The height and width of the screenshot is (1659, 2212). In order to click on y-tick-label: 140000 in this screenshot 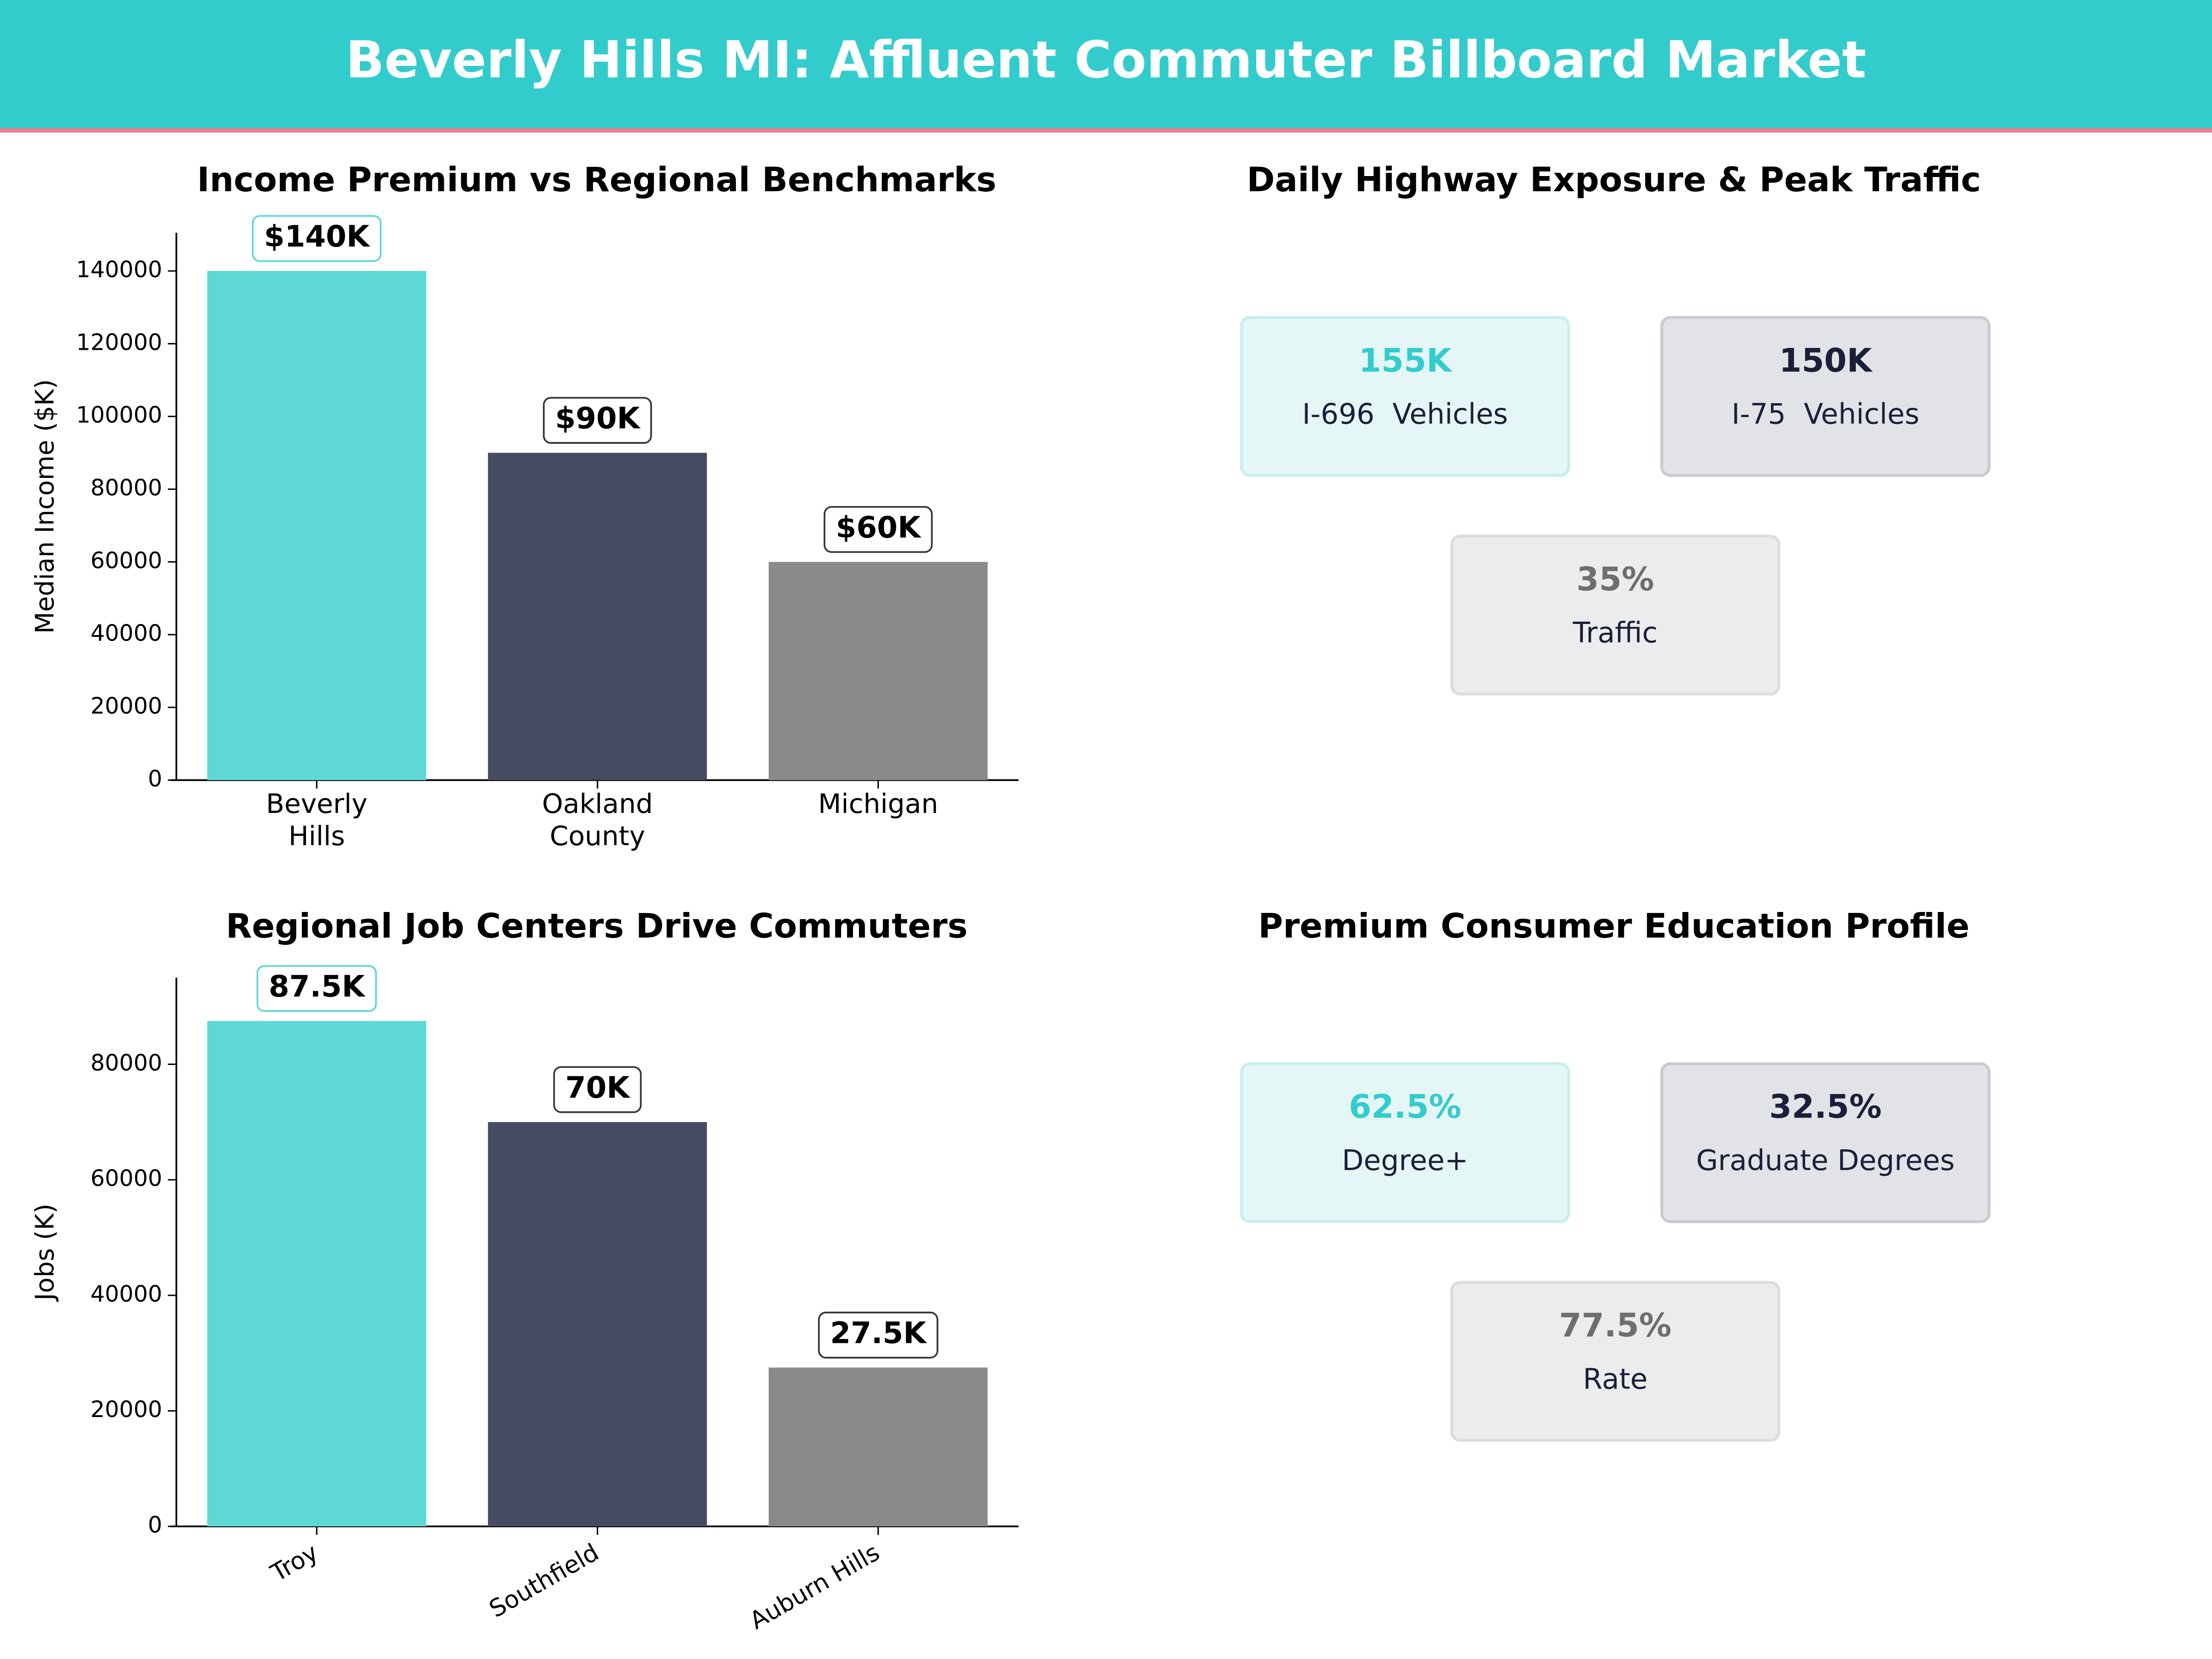, I will do `click(119, 269)`.